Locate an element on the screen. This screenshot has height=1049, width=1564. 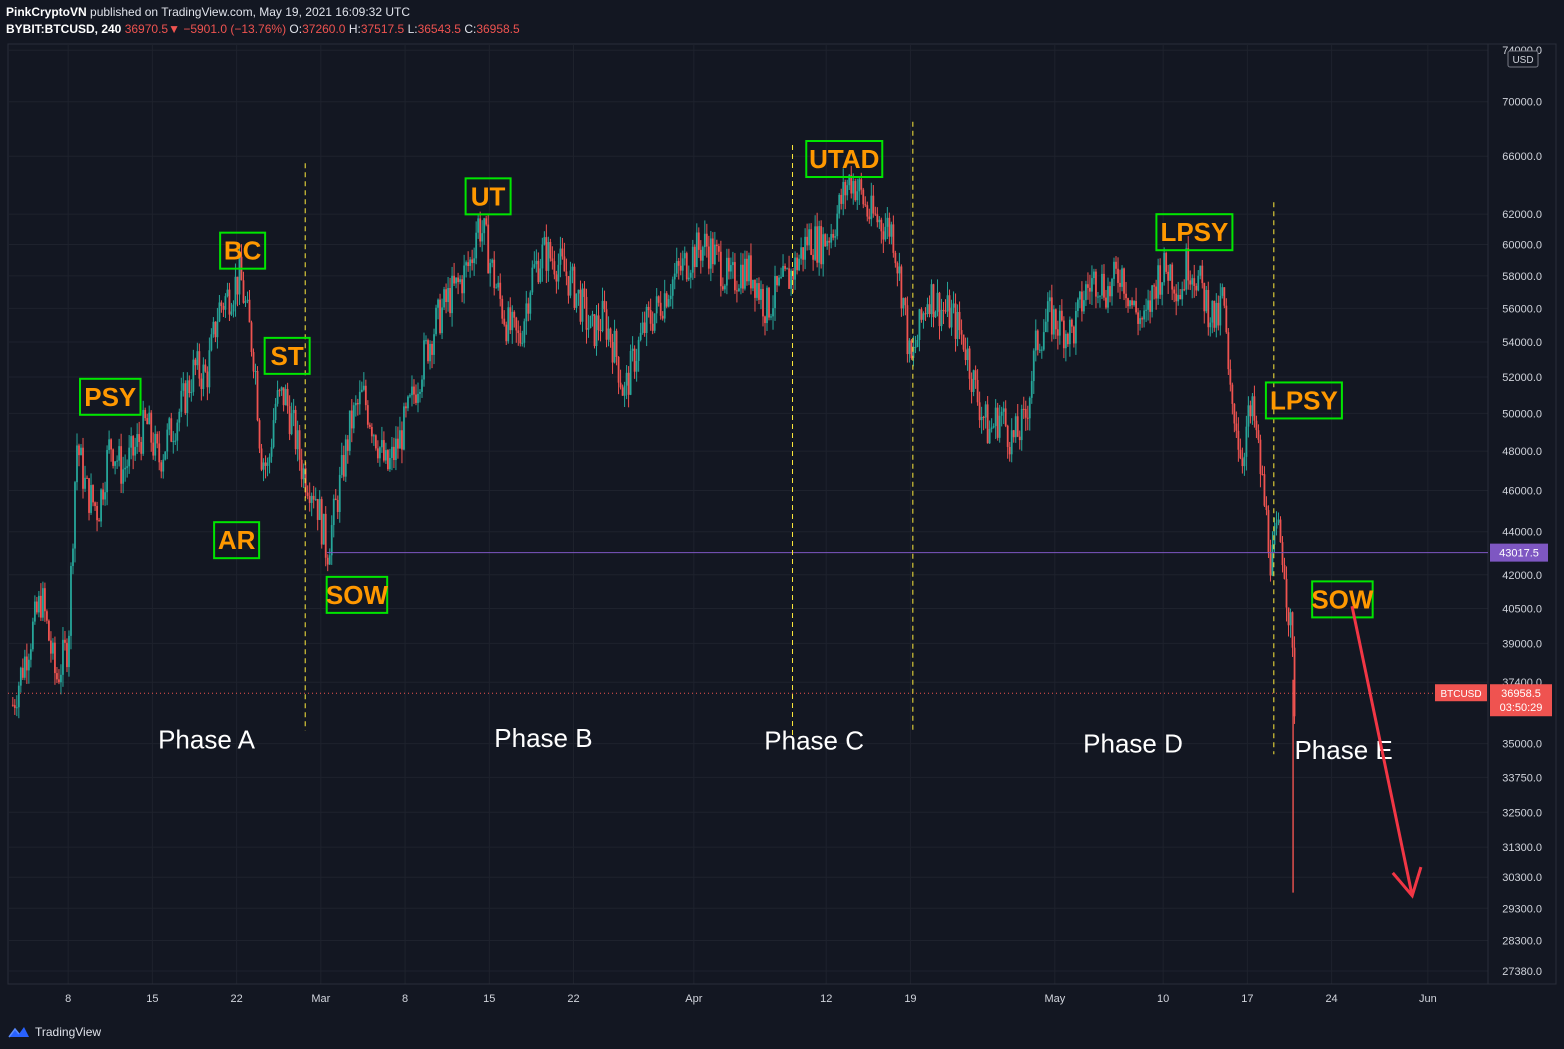
wyckoff-label: PSY is located at coordinates (110, 397).